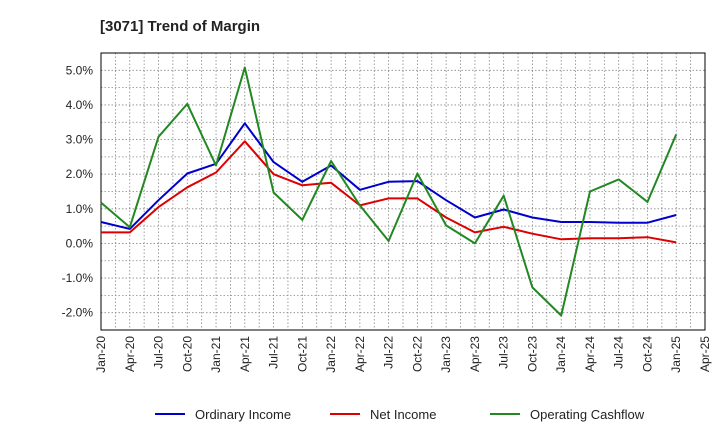  I want to click on x-tick-label: Jan-22, so click(331, 354).